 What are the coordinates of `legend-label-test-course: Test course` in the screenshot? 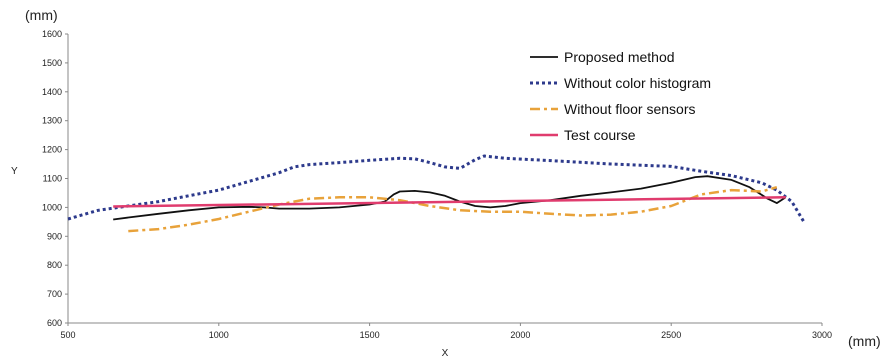 It's located at (600, 135).